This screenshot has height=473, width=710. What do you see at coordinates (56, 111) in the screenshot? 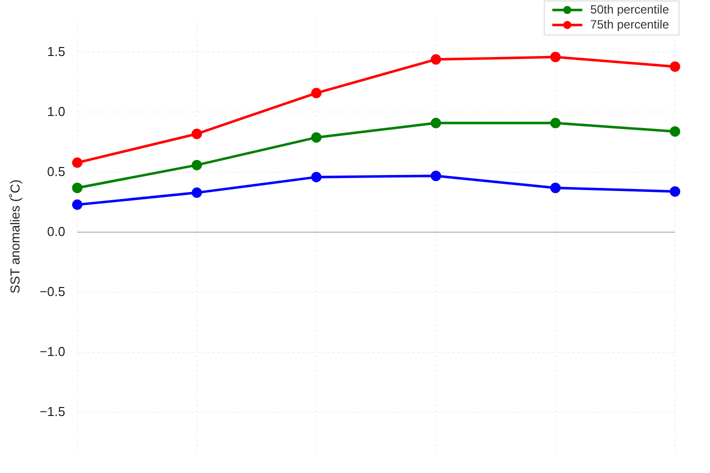
I see `y-tick-label: 1.0` at bounding box center [56, 111].